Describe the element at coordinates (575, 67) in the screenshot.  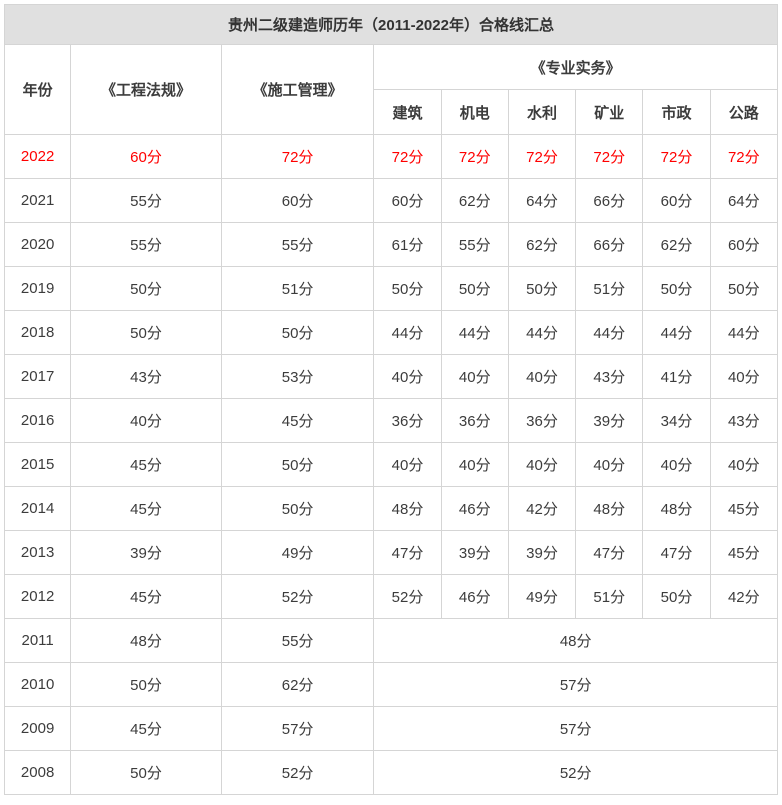
I see `practice-group-header: 《专业实务》` at that location.